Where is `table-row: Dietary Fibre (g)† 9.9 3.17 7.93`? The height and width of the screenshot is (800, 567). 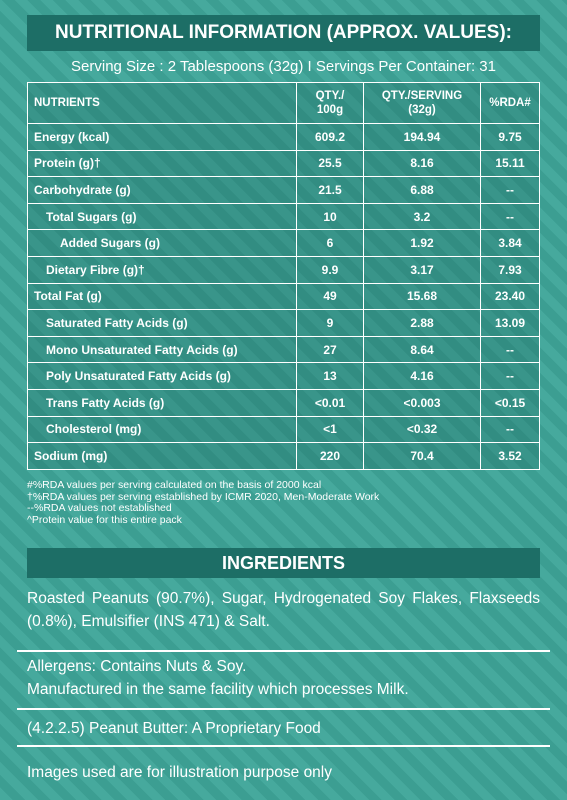
table-row: Dietary Fibre (g)† 9.9 3.17 7.93 is located at coordinates (283, 269).